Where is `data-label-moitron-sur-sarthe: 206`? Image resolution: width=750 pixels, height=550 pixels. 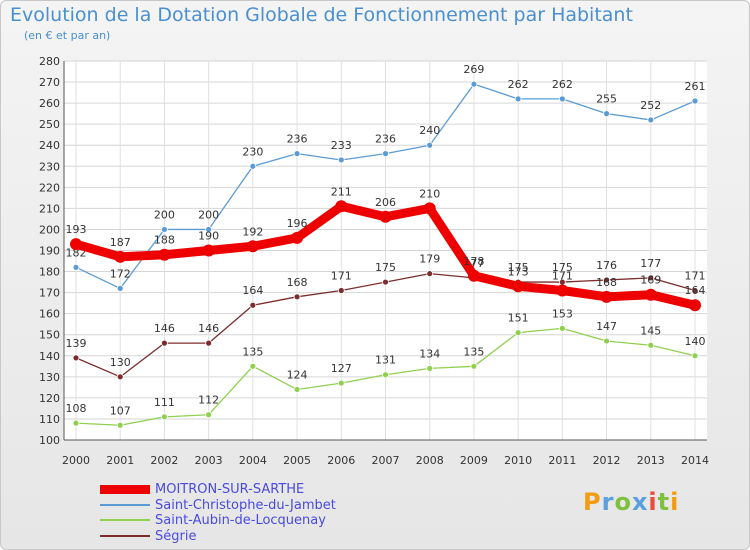
data-label-moitron-sur-sarthe: 206 is located at coordinates (385, 202).